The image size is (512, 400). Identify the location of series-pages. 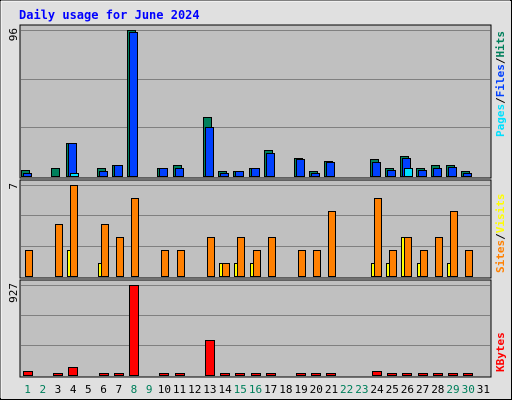
(241, 172).